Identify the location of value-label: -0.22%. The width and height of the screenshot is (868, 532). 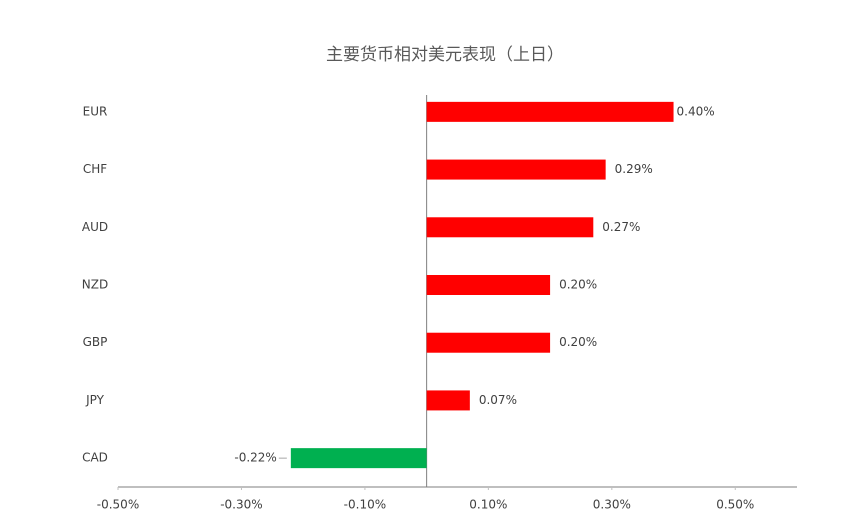
(255, 458).